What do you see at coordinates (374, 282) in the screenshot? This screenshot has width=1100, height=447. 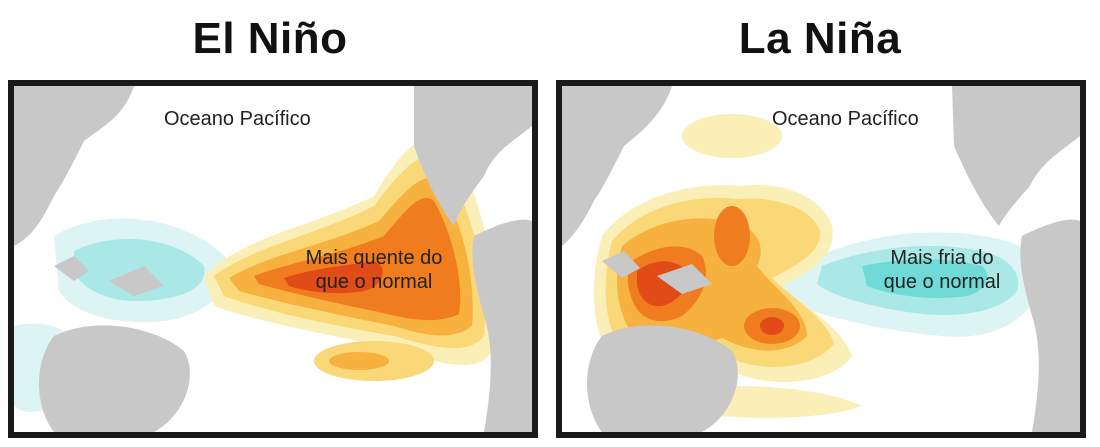 I see `warm-anomaly-label-line2: que o normal` at bounding box center [374, 282].